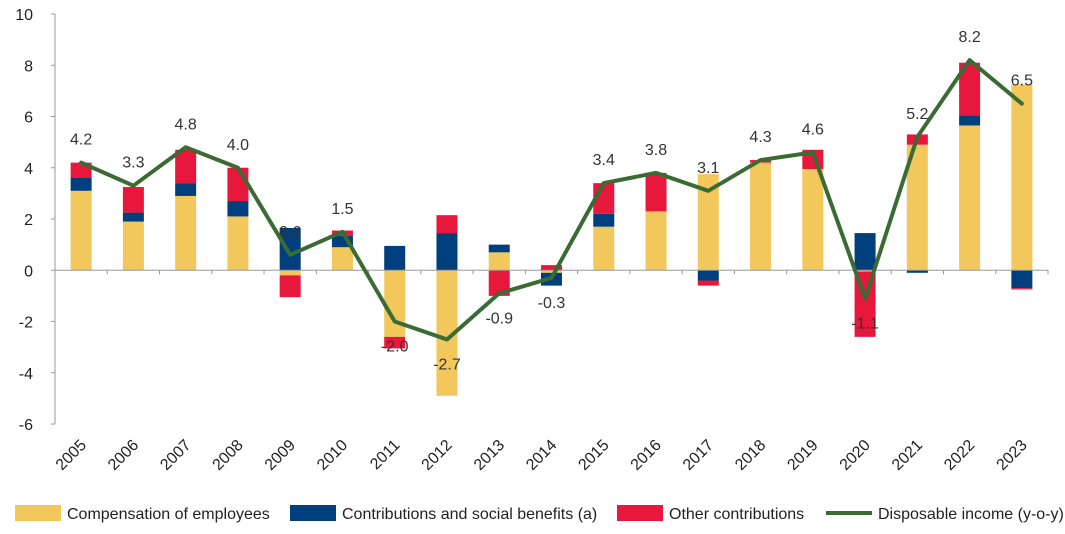 The image size is (1065, 534). I want to click on line-label-2005: 4.2, so click(81, 140).